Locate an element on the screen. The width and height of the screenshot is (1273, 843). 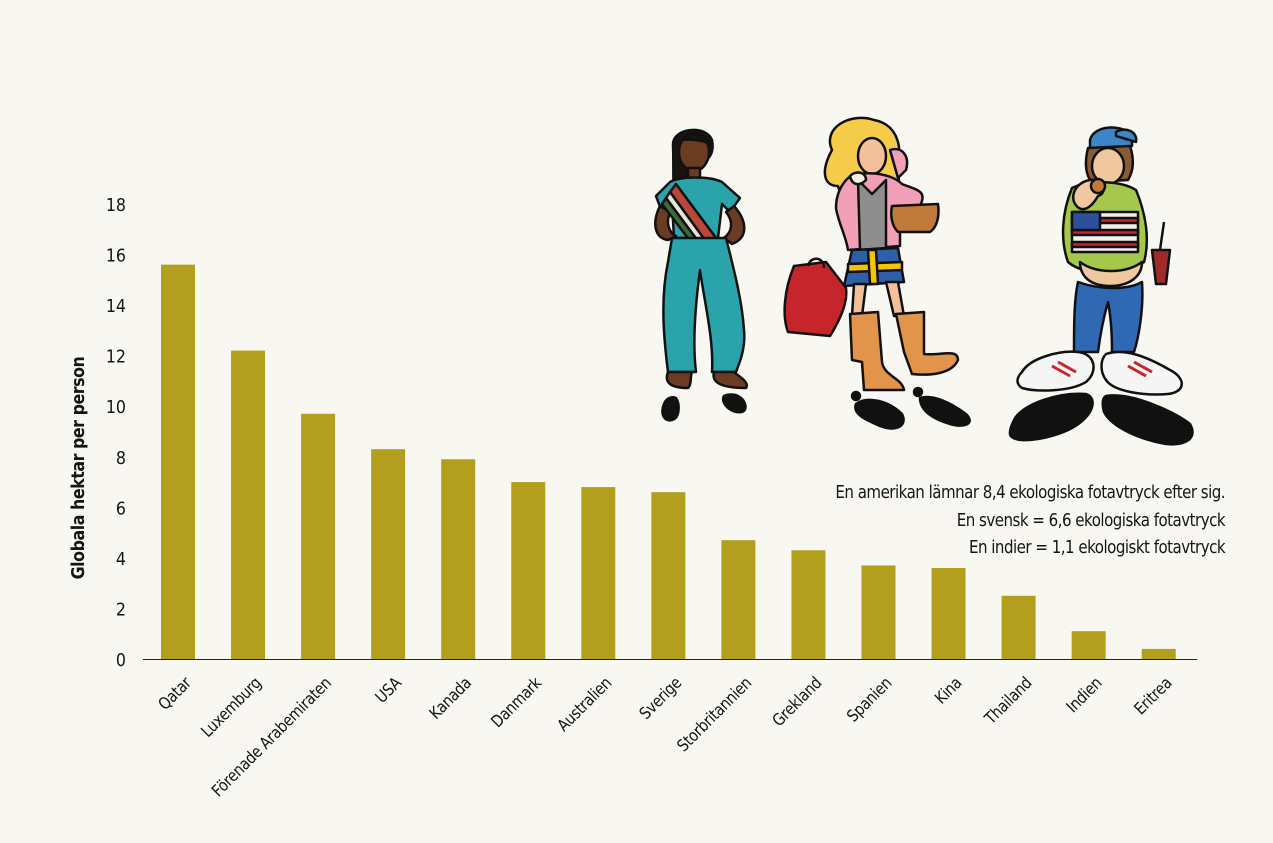
y-tick-label: 4 is located at coordinates (121, 558).